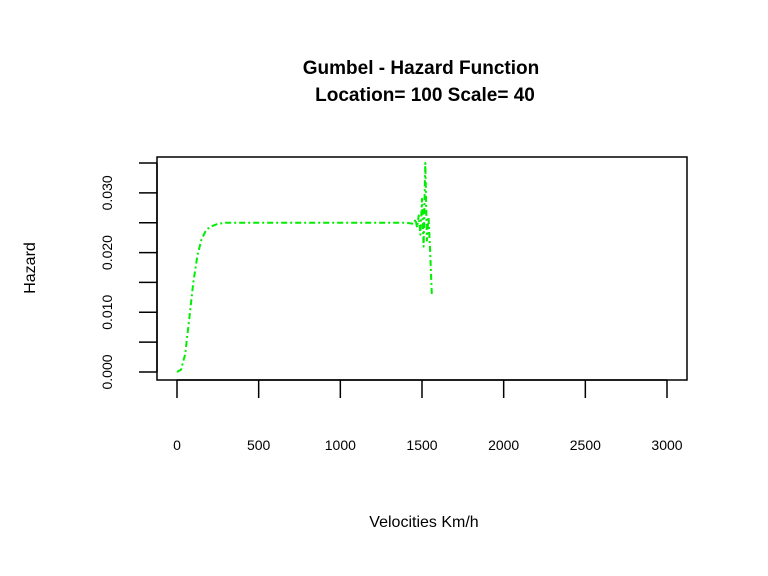 This screenshot has width=768, height=576. Describe the element at coordinates (503, 445) in the screenshot. I see `x-tick-label: 2000` at that location.